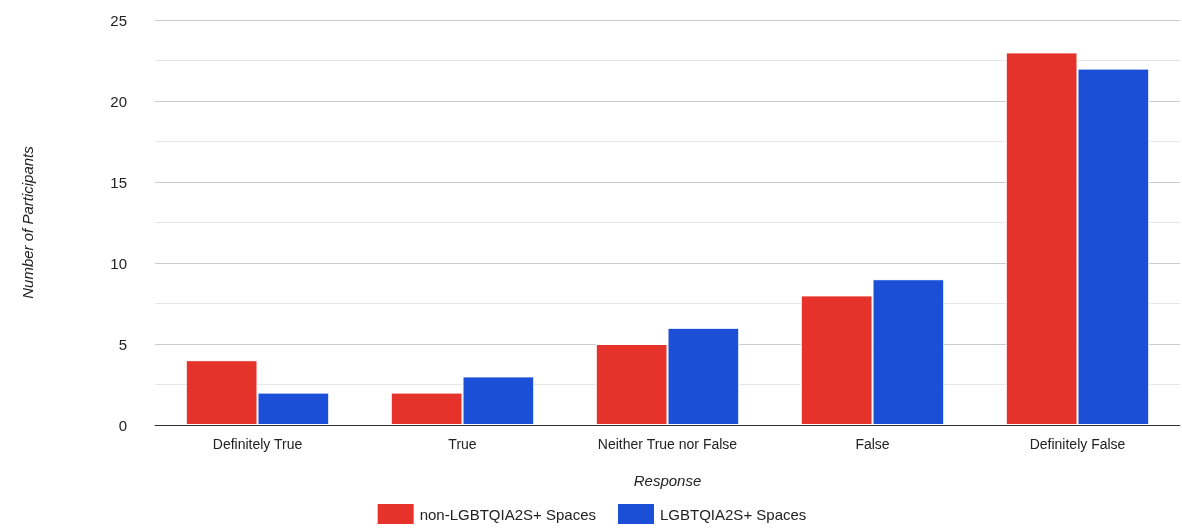 Image resolution: width=1182 pixels, height=531 pixels. What do you see at coordinates (872, 444) in the screenshot?
I see `x-tick-label: False` at bounding box center [872, 444].